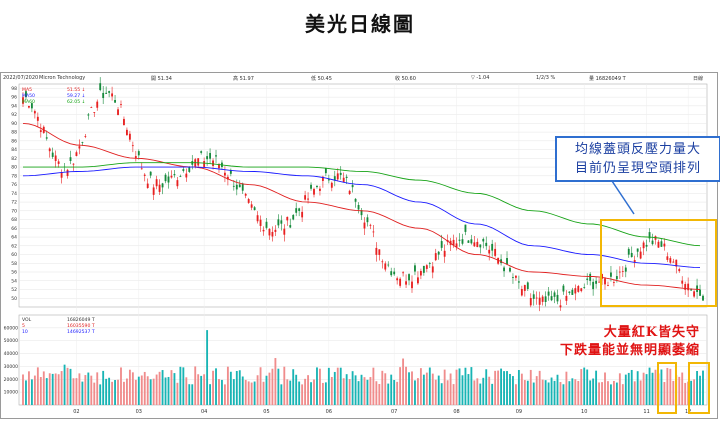 This screenshot has height=424, width=720. I want to click on price-tick-label: 78, so click(14, 176).